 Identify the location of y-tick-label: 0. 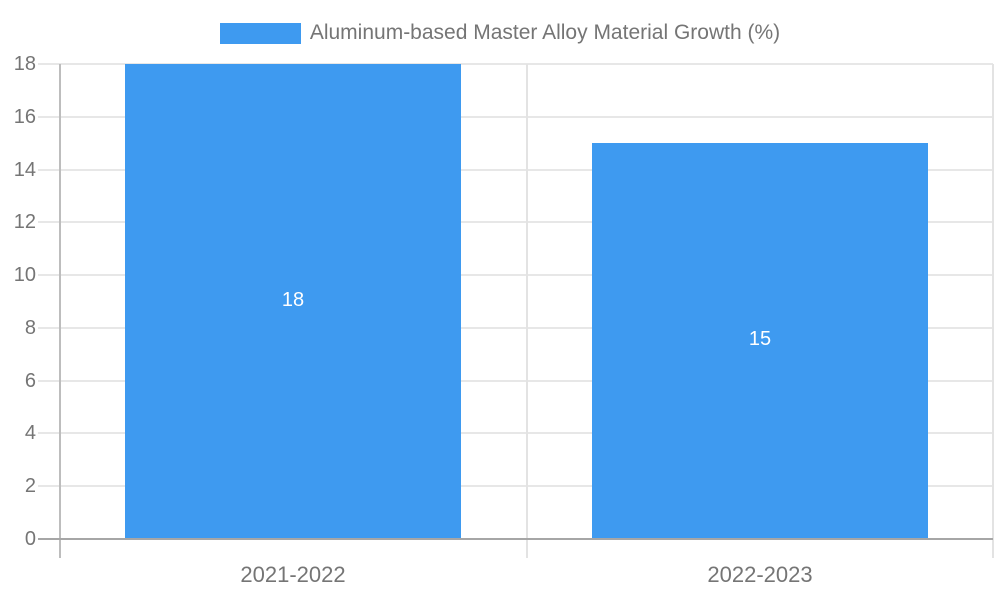
(30, 539).